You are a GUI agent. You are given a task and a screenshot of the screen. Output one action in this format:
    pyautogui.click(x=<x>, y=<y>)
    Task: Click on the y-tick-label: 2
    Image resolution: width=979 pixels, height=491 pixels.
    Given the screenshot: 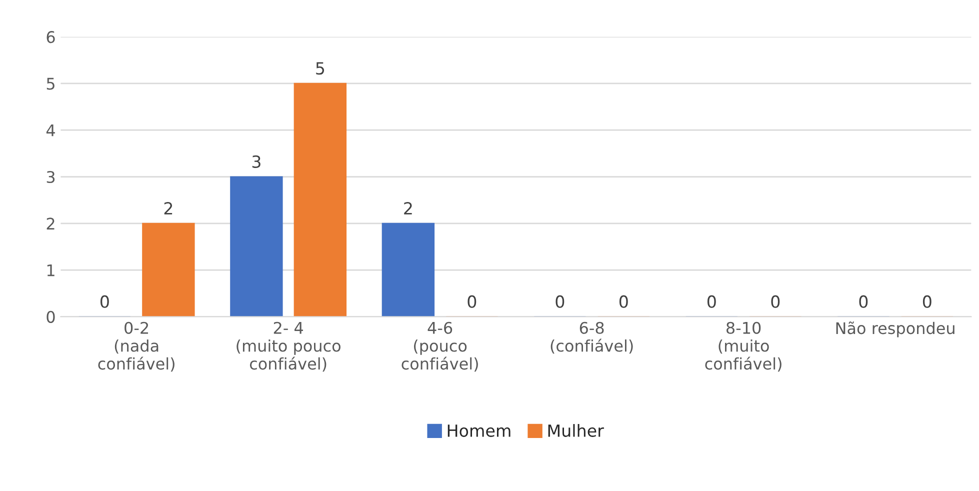 What is the action you would take?
    pyautogui.click(x=50, y=224)
    